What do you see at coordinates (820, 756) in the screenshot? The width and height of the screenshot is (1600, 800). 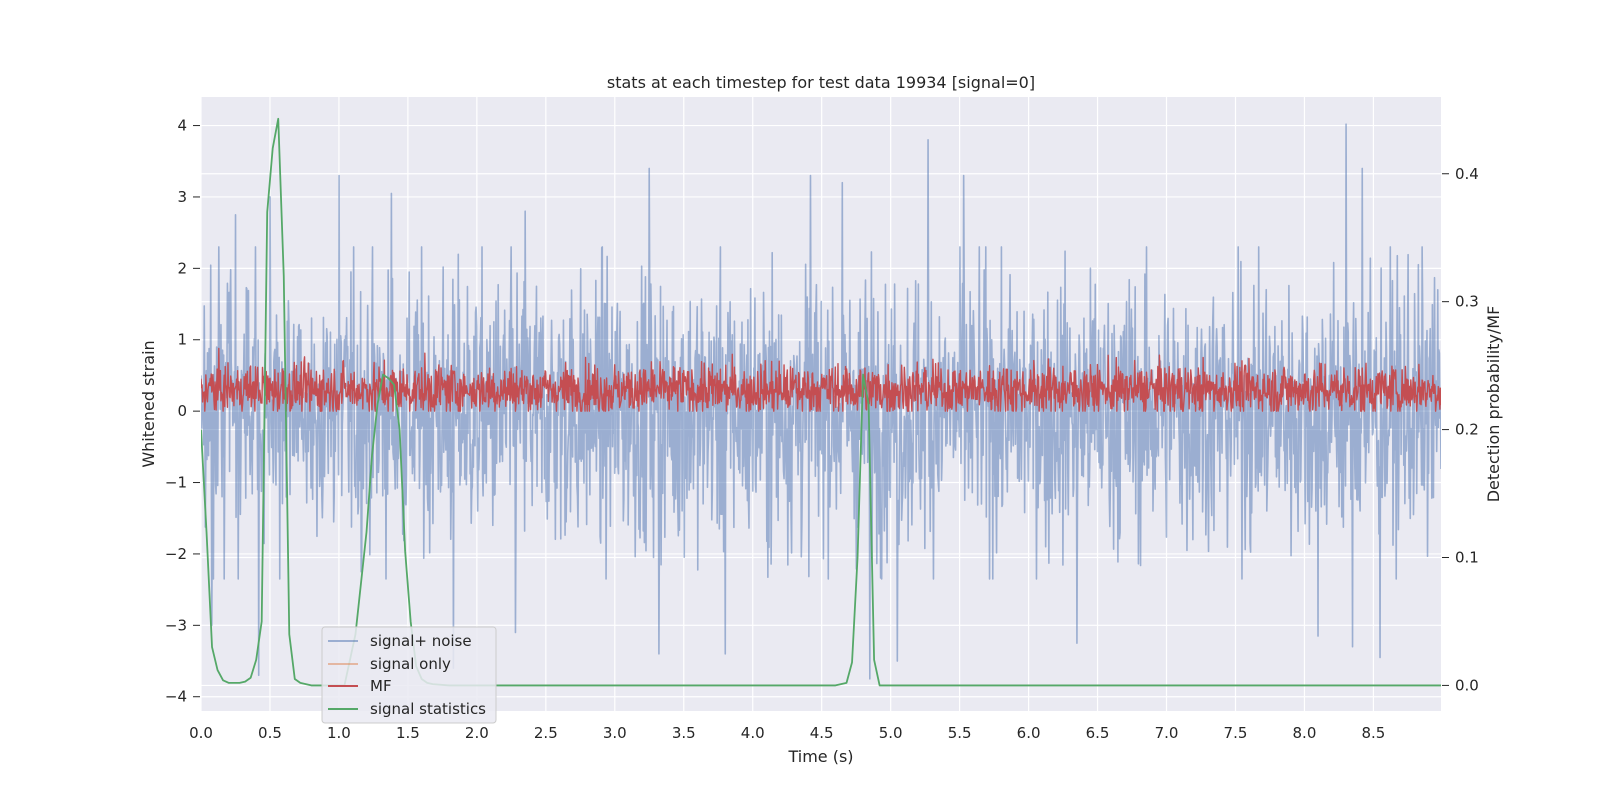 I see `x-axis-label: Time (s)` at bounding box center [820, 756].